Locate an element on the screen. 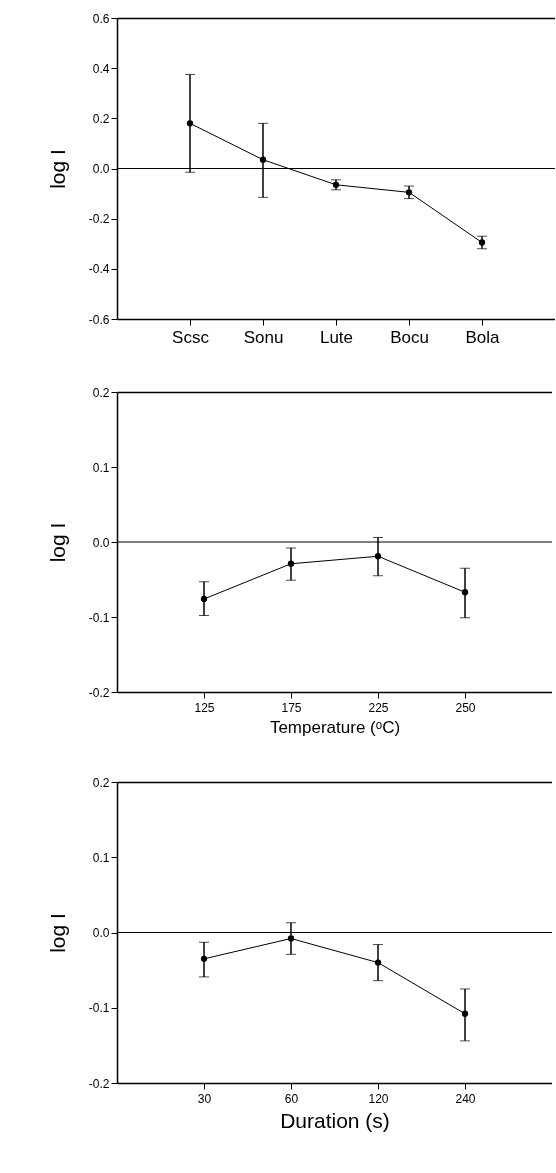 This screenshot has width=556, height=1173. x-tick-label: 250 is located at coordinates (465, 707).